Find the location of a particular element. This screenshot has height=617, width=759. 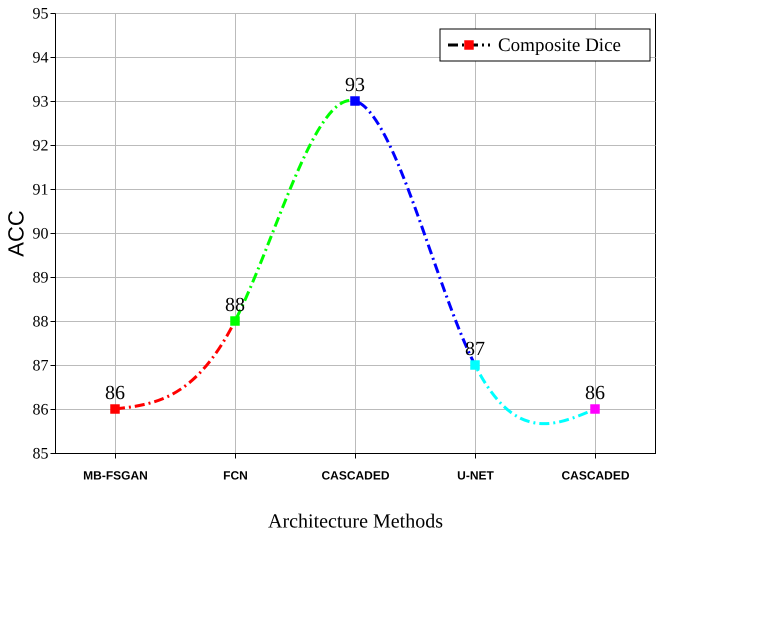

data-label: 88 is located at coordinates (235, 305).